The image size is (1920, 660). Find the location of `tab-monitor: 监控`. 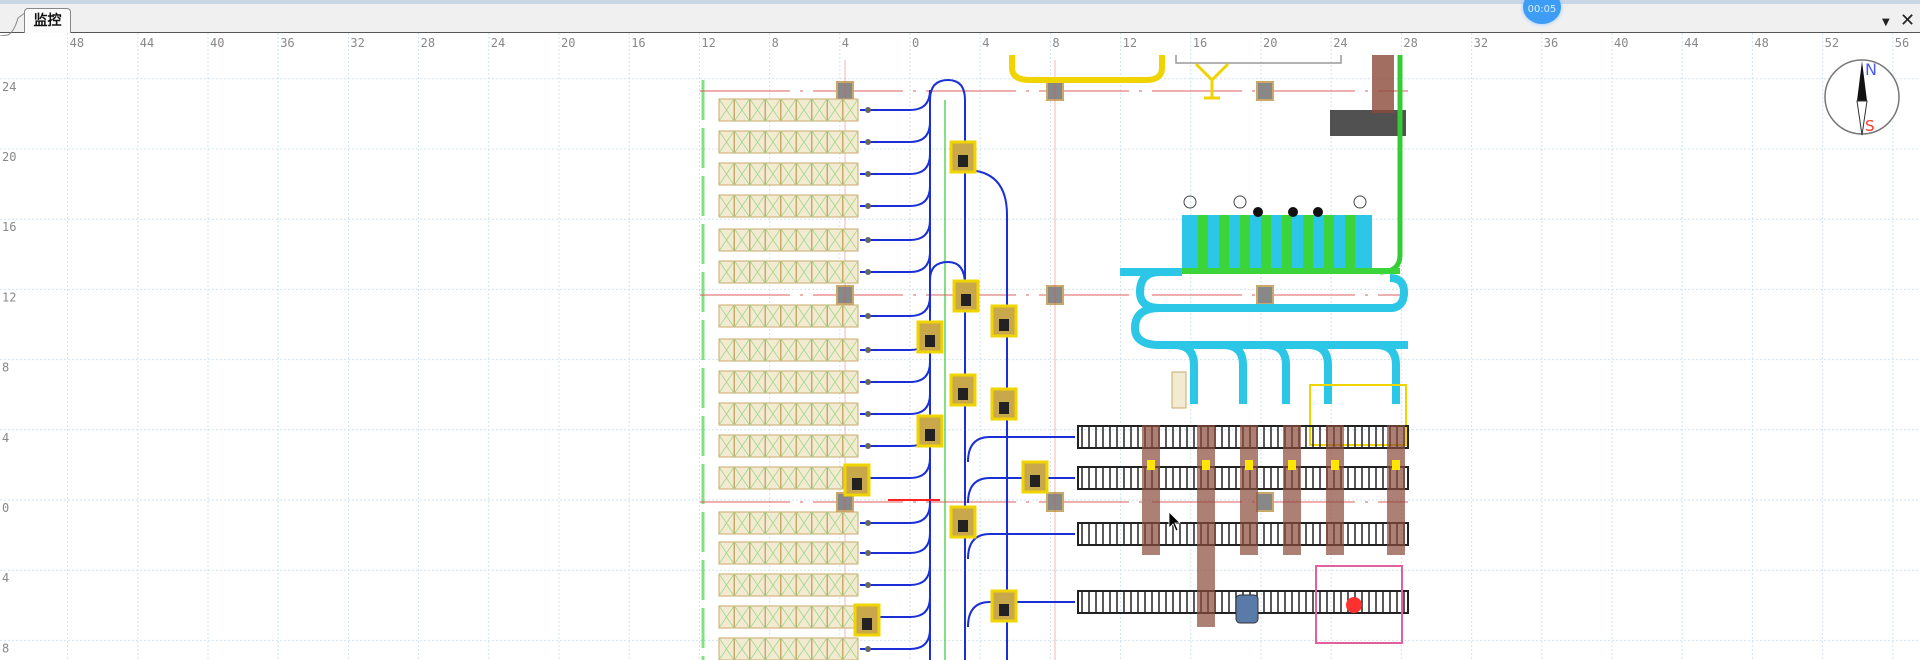

tab-monitor: 监控 is located at coordinates (47, 20).